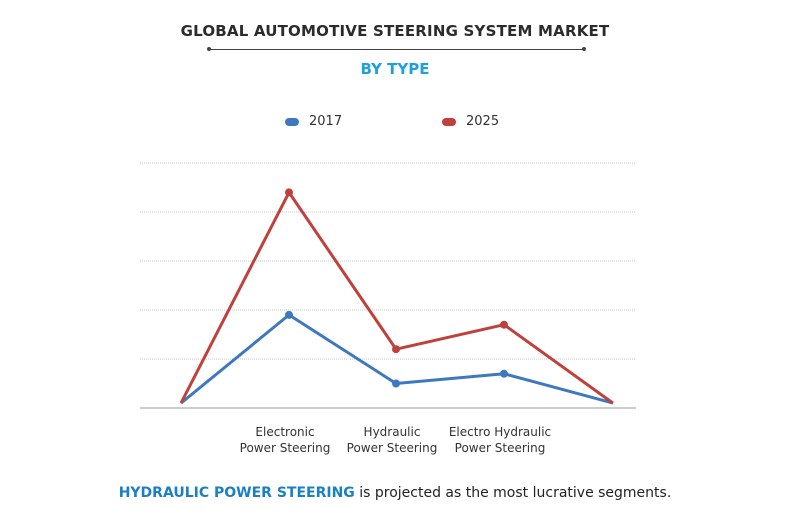 This screenshot has height=526, width=790. I want to click on chart-legend: 2017 2025, so click(395, 124).